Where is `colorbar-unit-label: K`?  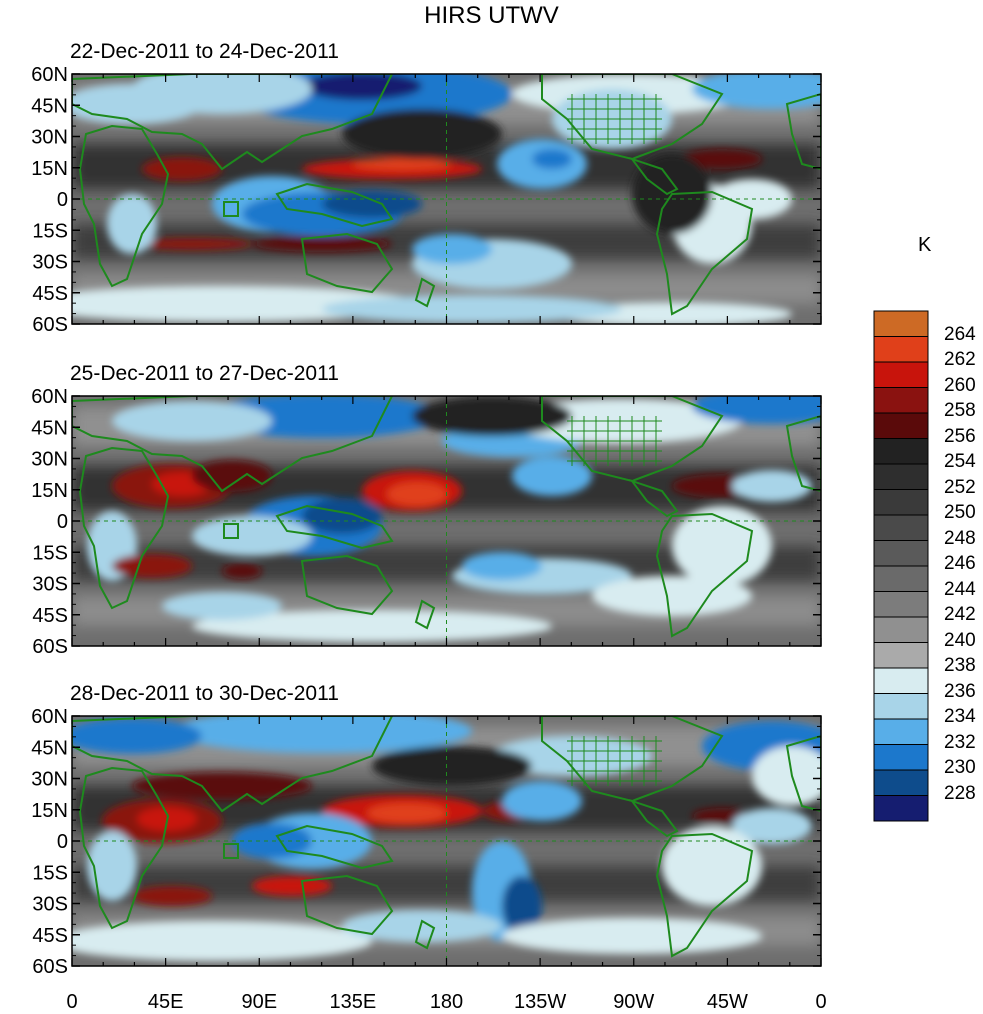
colorbar-unit-label: K is located at coordinates (925, 245).